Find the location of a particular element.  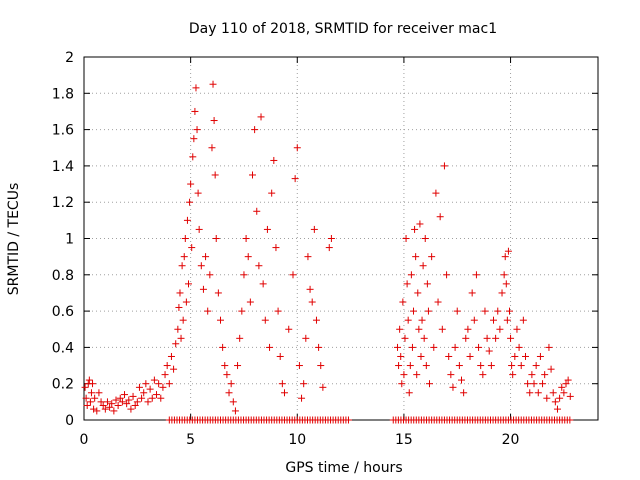

x-tick-label: 0 is located at coordinates (84, 440).